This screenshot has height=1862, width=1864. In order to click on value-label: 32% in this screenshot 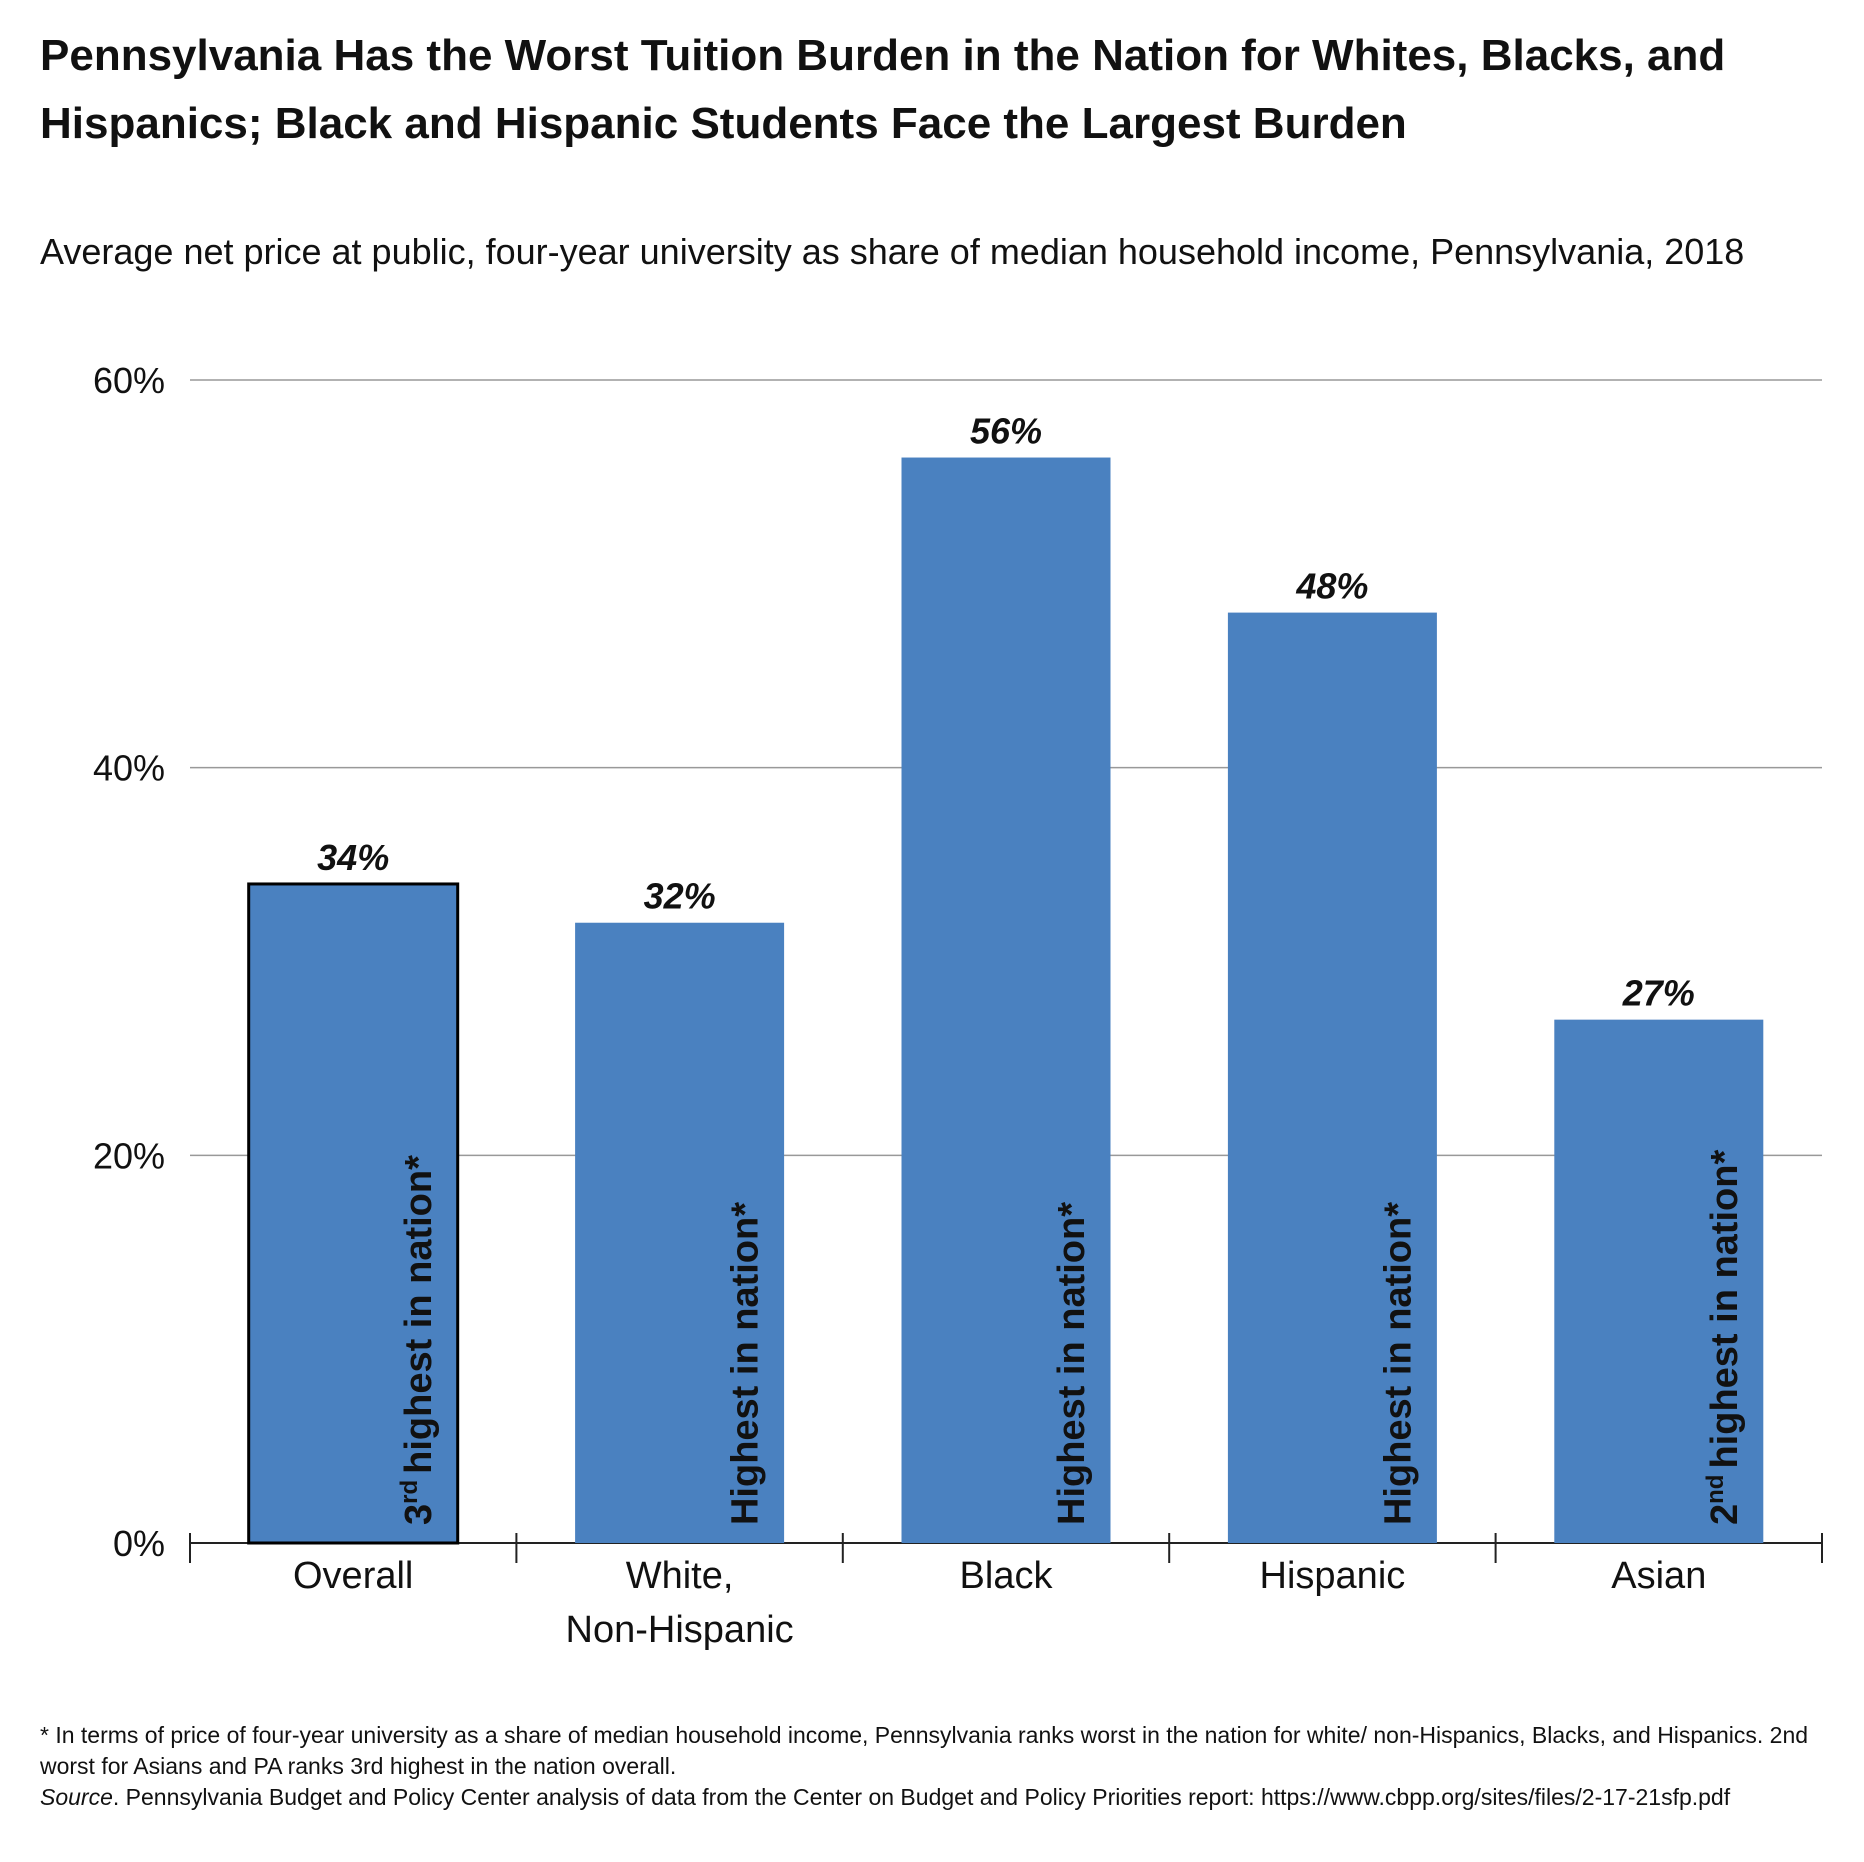, I will do `click(680, 896)`.